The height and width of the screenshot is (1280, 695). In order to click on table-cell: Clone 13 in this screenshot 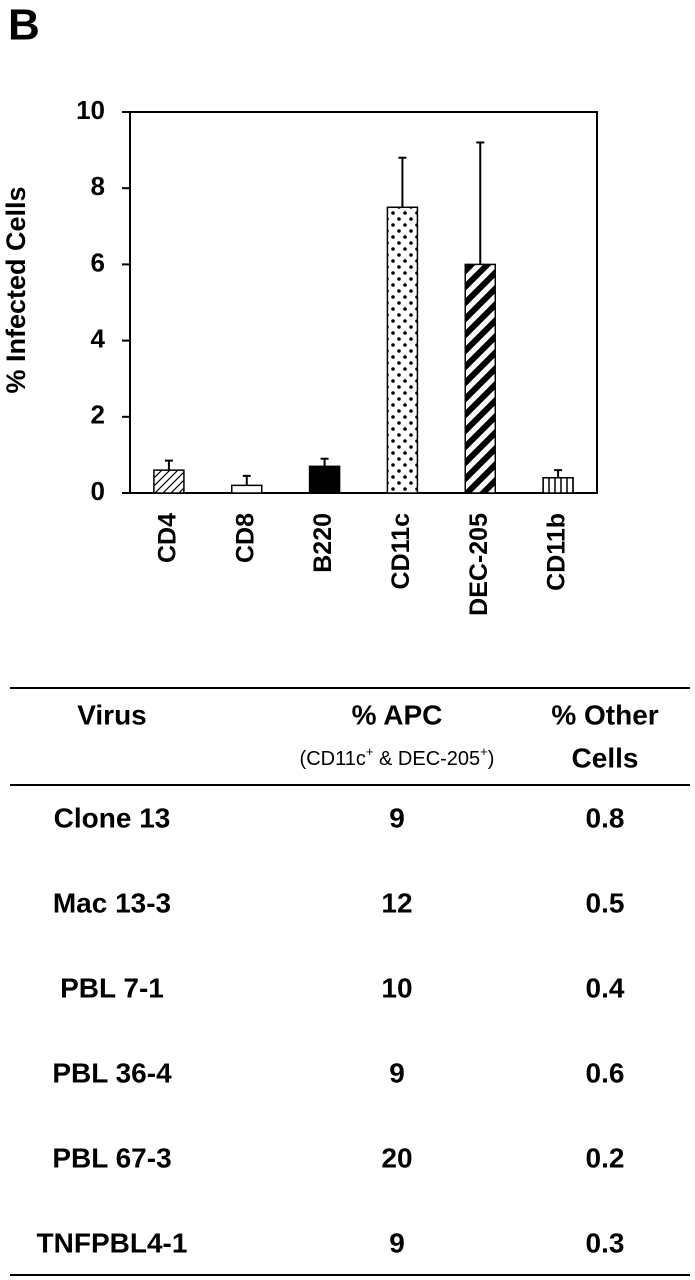, I will do `click(112, 817)`.